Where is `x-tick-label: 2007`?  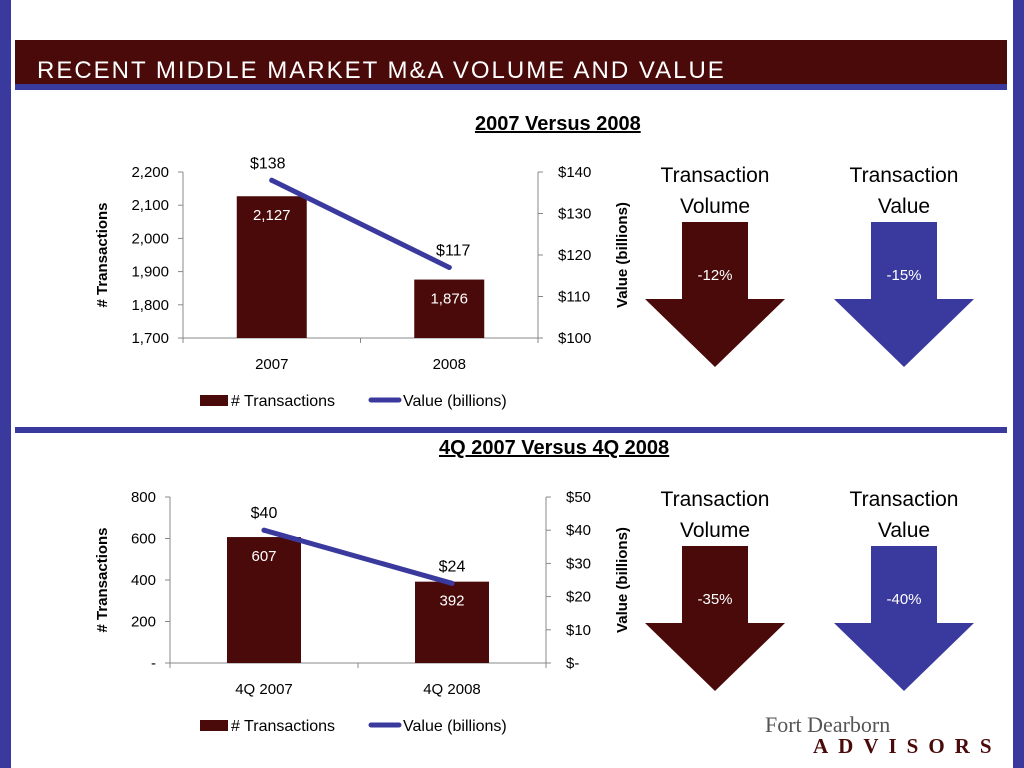
x-tick-label: 2007 is located at coordinates (271, 364).